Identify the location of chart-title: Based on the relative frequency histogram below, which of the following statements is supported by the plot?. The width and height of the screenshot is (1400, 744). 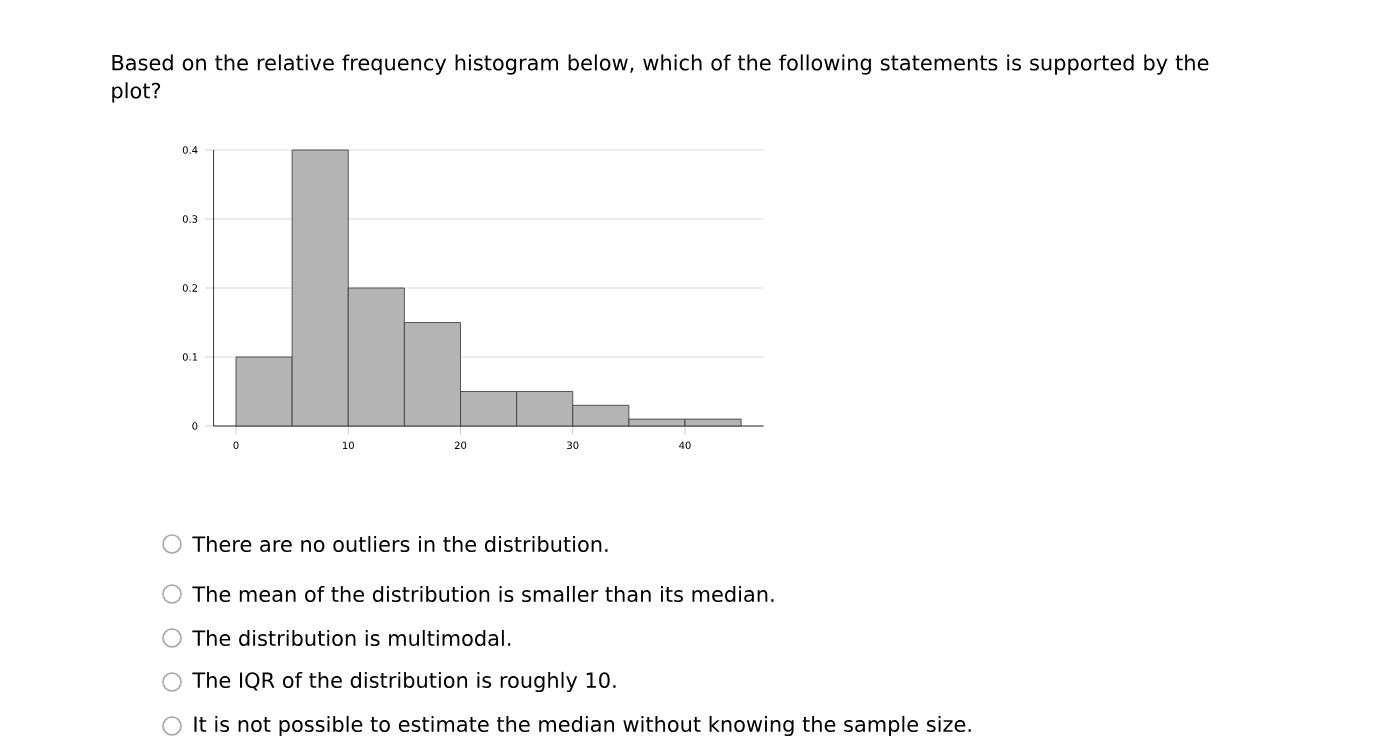
(660, 78).